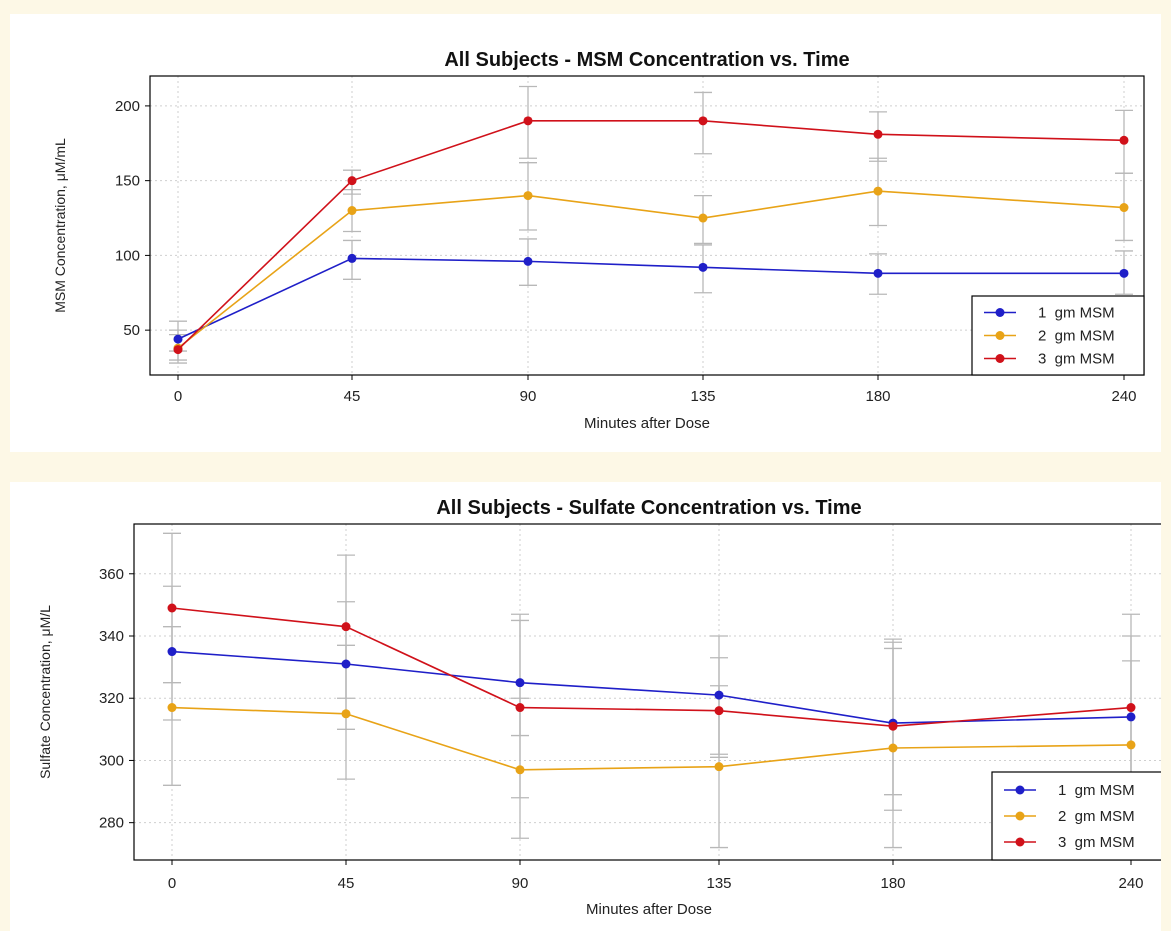  I want to click on y-tick-label: 280, so click(111, 823).